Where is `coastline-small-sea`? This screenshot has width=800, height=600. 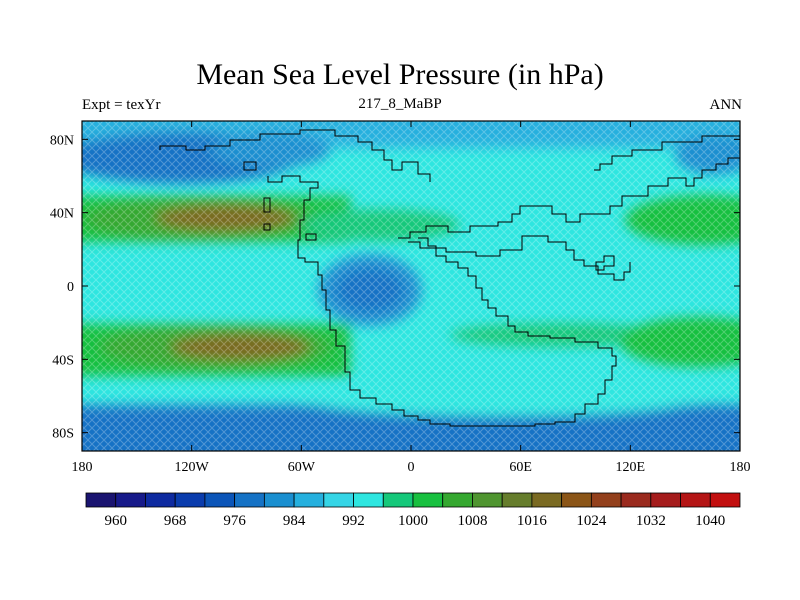 coastline-small-sea is located at coordinates (605, 263).